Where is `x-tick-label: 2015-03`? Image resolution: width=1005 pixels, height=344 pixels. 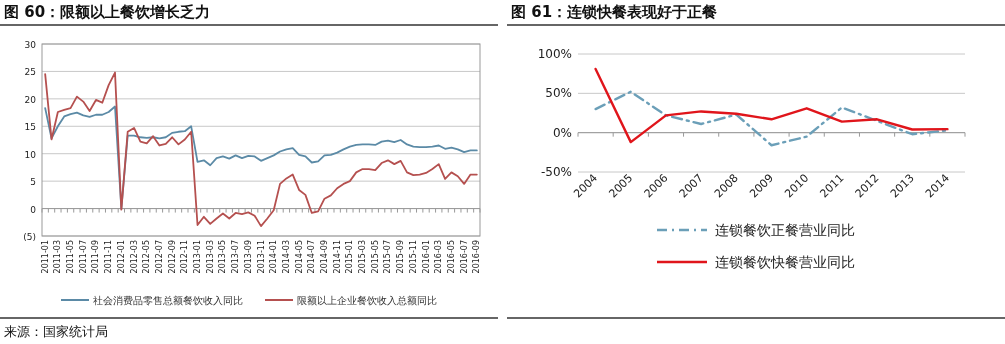 x-tick-label: 2015-03 is located at coordinates (363, 257).